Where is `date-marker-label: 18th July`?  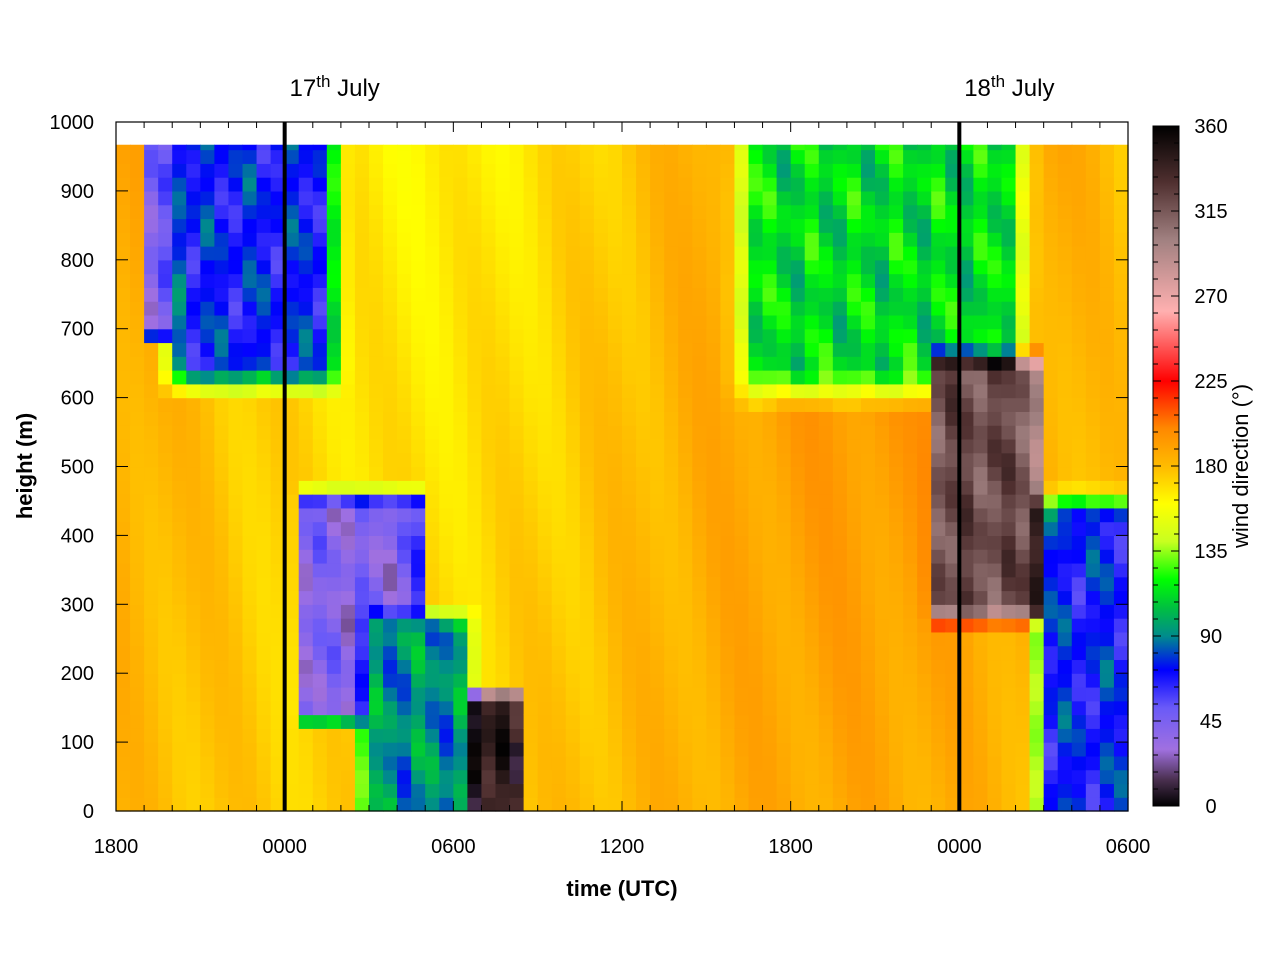 date-marker-label: 18th July is located at coordinates (1009, 87).